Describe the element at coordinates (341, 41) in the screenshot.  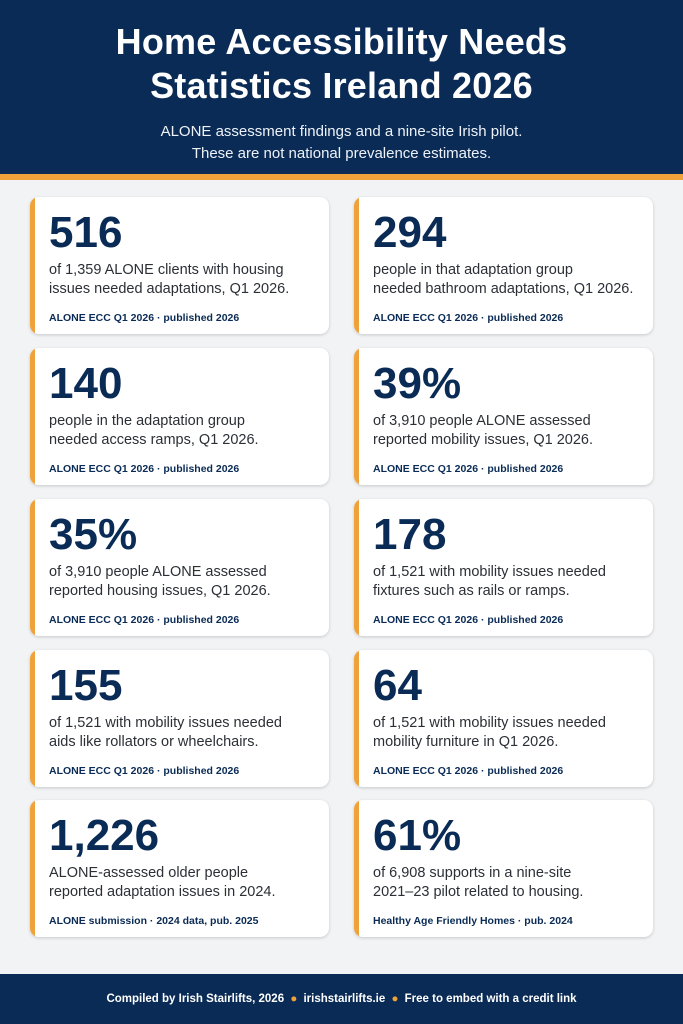
I see `title-line-1: Home Accessibility Needs` at that location.